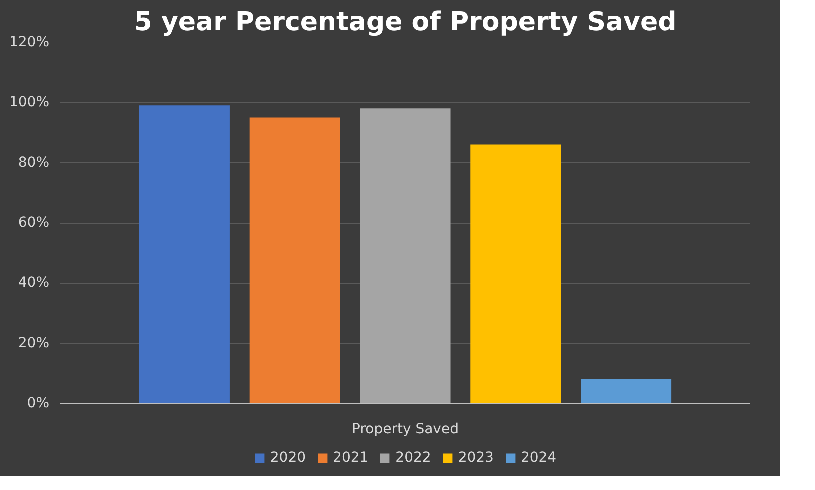 Image resolution: width=815 pixels, height=490 pixels. Describe the element at coordinates (38, 404) in the screenshot. I see `y-tick-label: 0%` at that location.